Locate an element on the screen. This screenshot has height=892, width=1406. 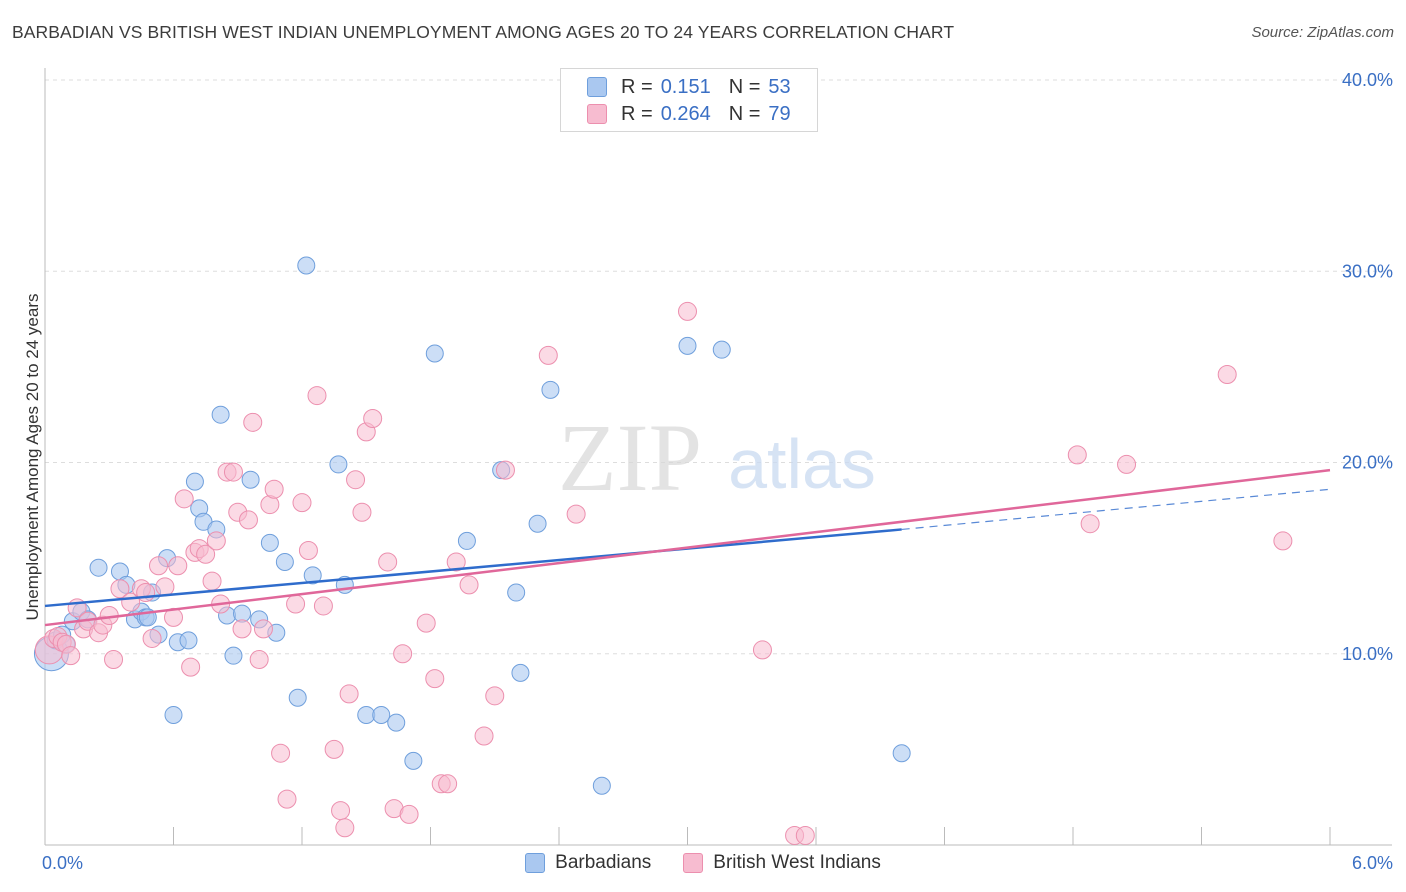
legend-item-british-west-indians: British West Indians is located at coordinates (782, 863).